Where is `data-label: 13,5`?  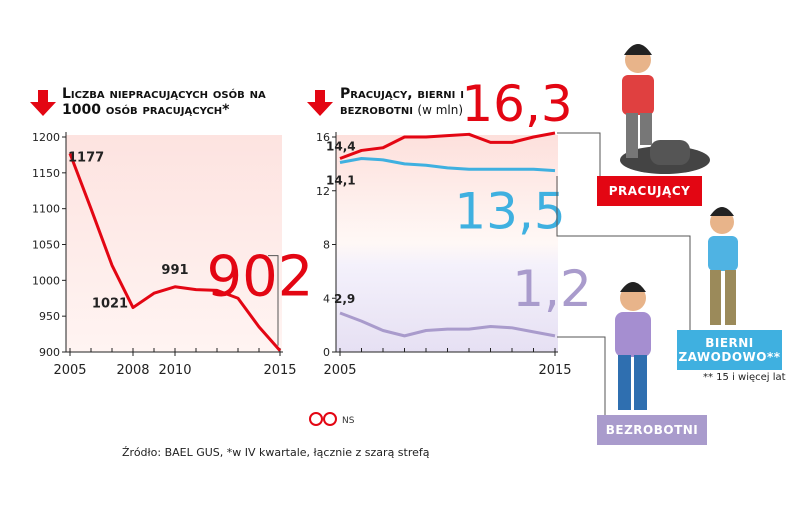
data-label: 13,5 is located at coordinates (509, 212).